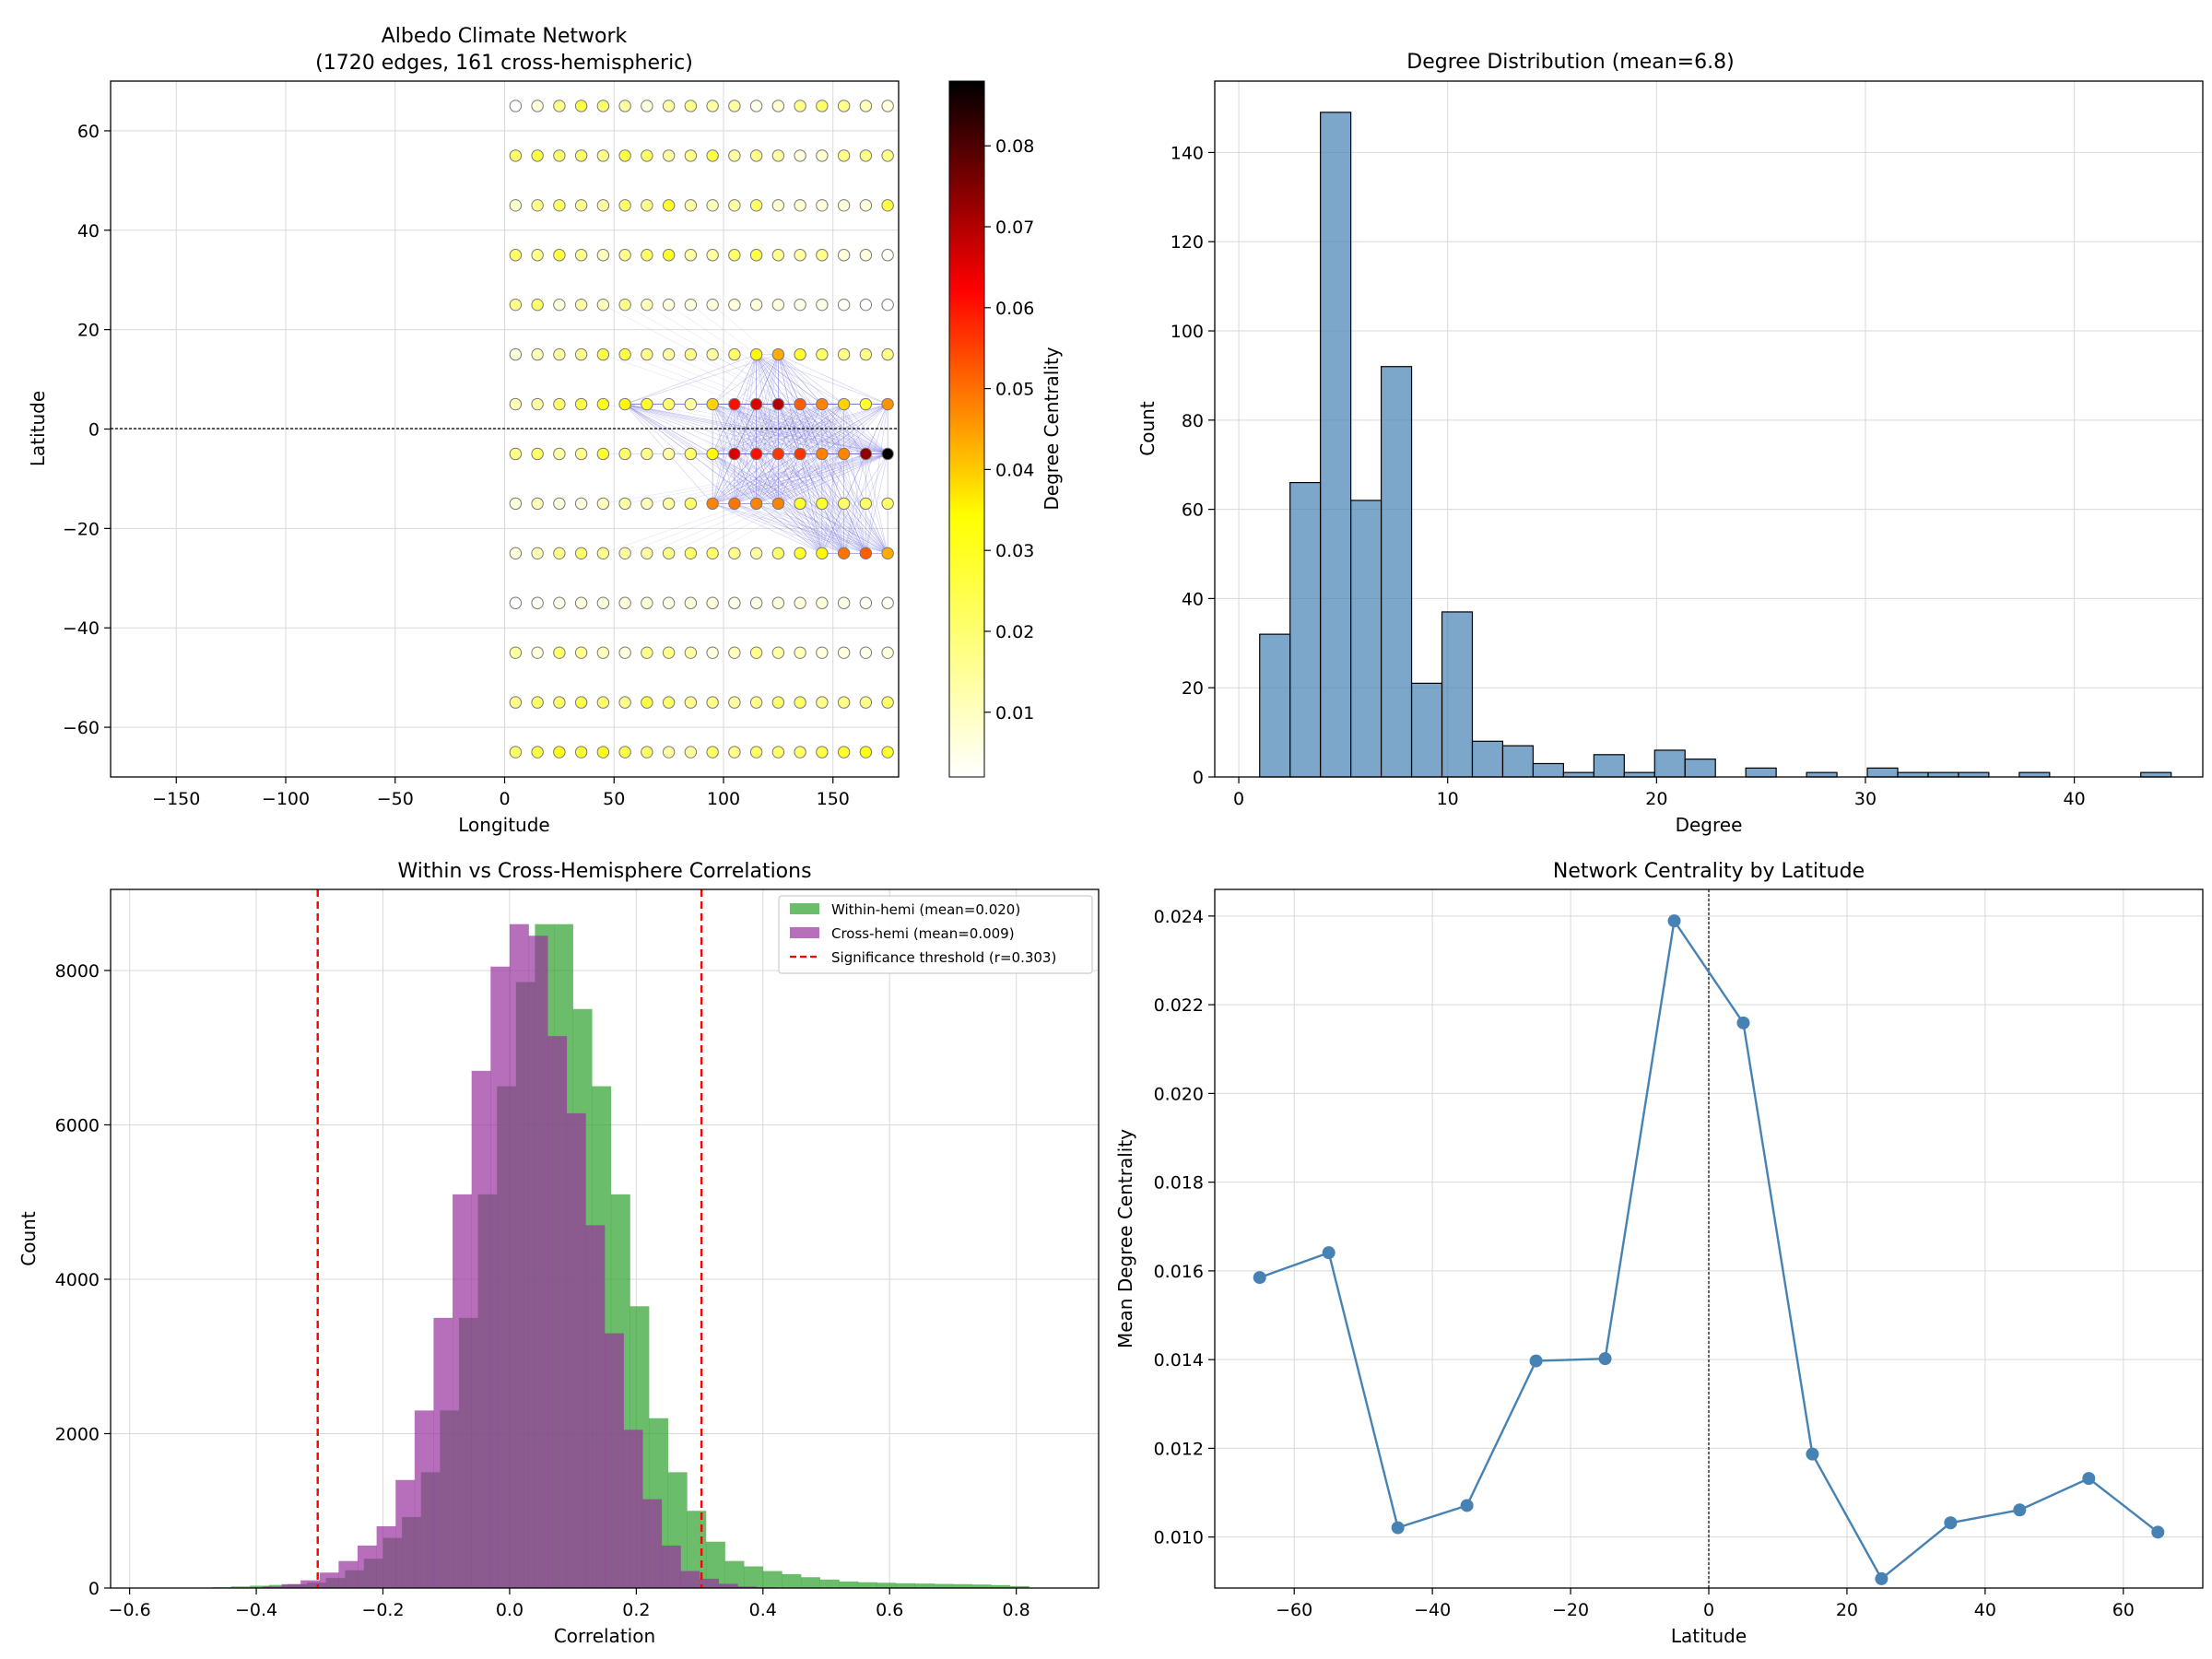  I want to click on correlation-histogram-x-label: Correlation, so click(604, 1636).